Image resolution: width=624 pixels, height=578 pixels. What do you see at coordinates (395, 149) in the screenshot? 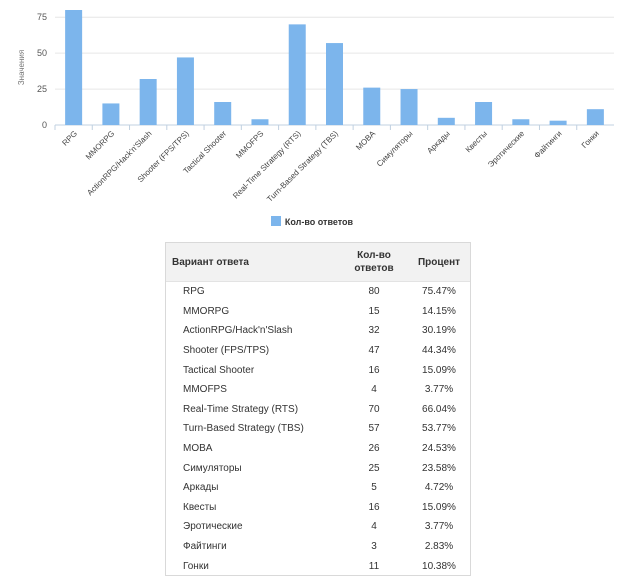
I see `x-tick-label: Симуляторы` at bounding box center [395, 149].